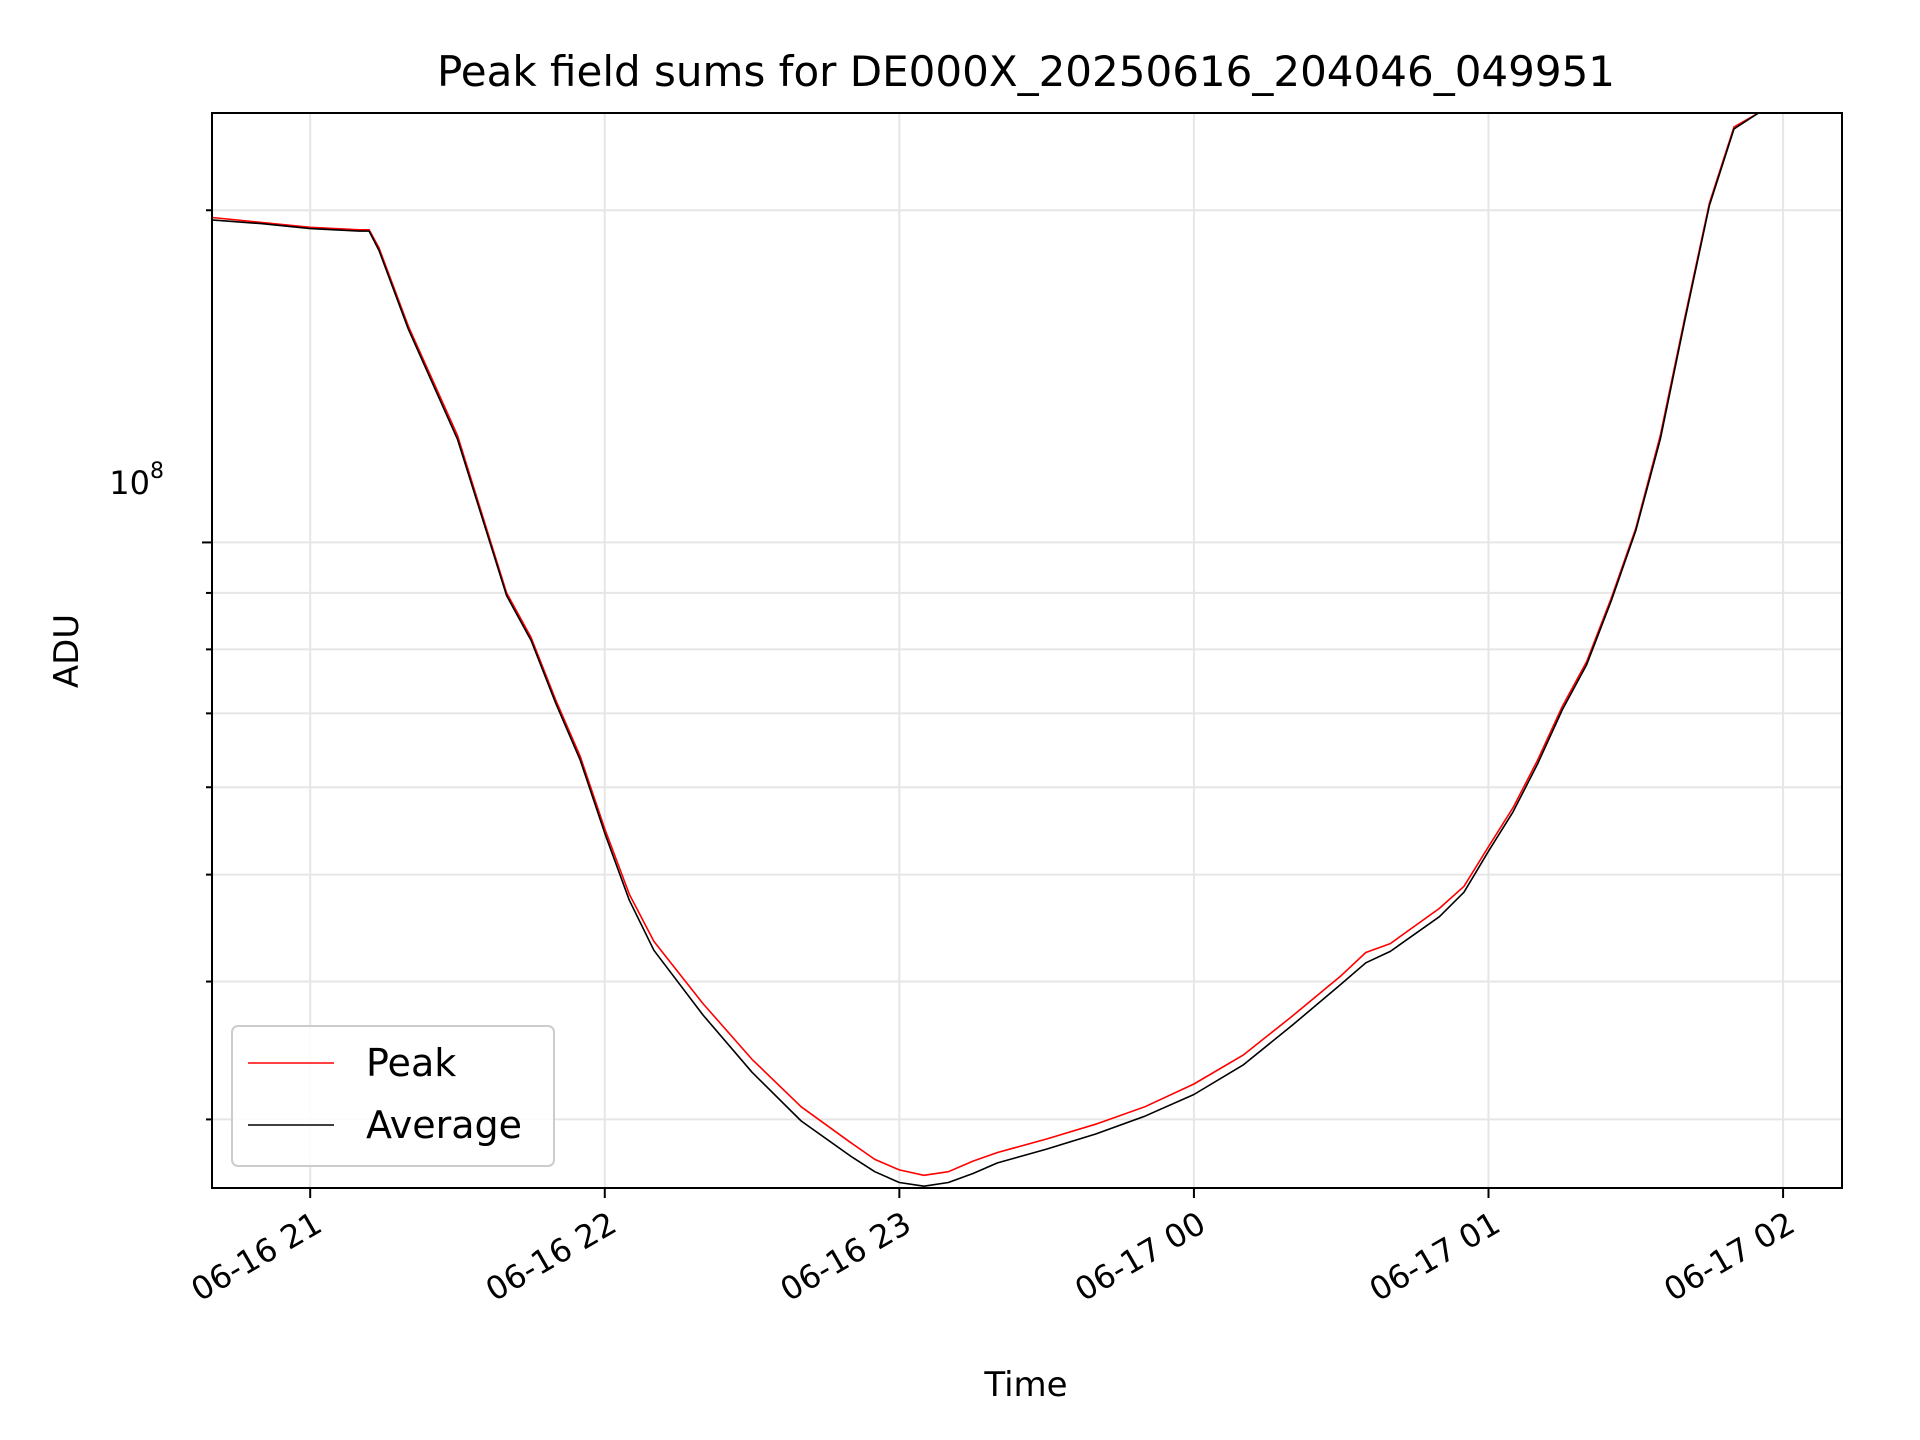 This screenshot has width=1920, height=1440. I want to click on legend-label-average: Average, so click(444, 1125).